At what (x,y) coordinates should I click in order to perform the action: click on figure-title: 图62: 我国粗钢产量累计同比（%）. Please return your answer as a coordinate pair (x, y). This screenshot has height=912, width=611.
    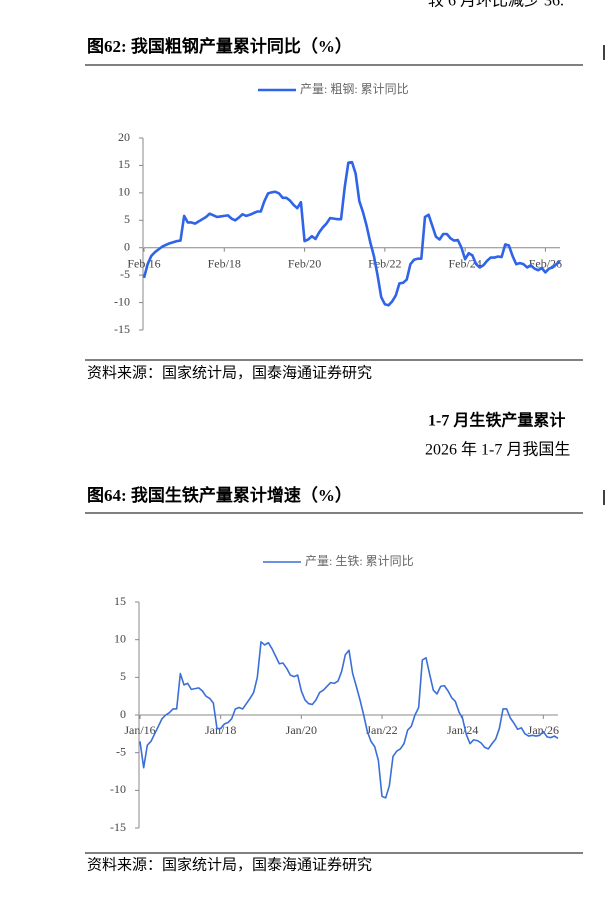
    Looking at the image, I should click on (219, 46).